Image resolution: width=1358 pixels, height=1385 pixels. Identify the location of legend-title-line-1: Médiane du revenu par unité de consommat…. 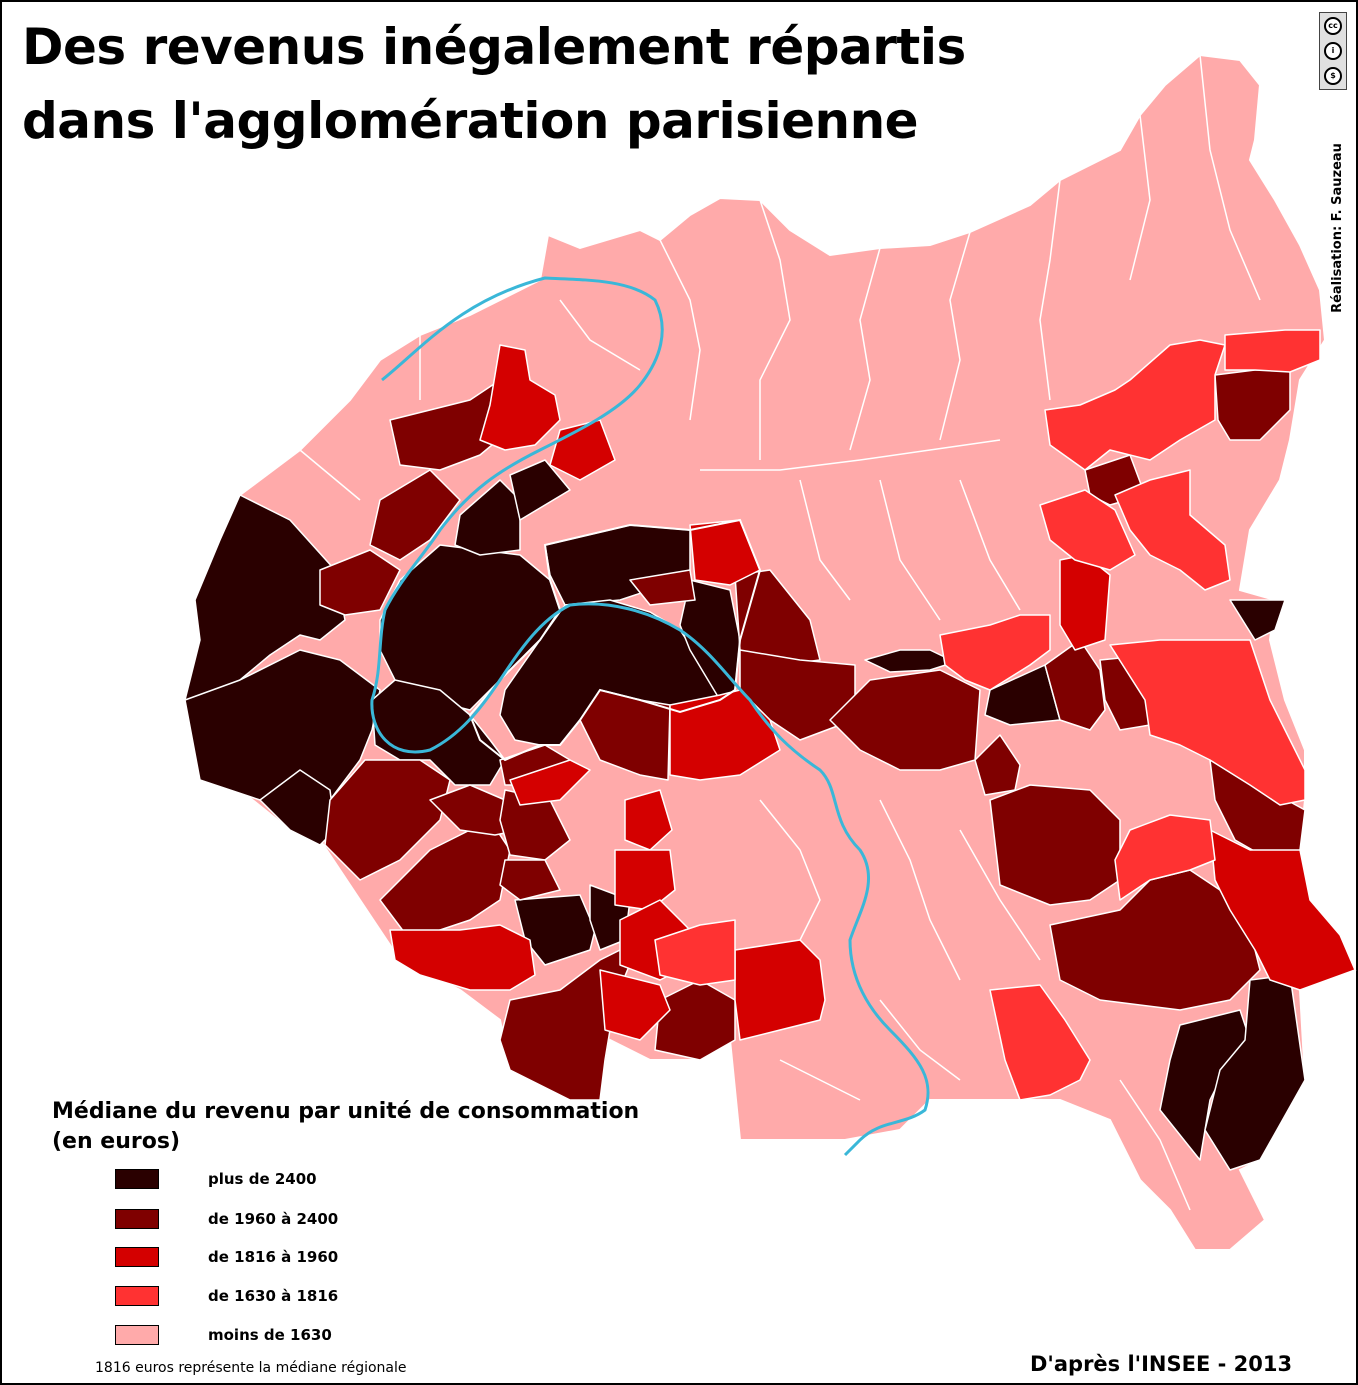
(346, 1111).